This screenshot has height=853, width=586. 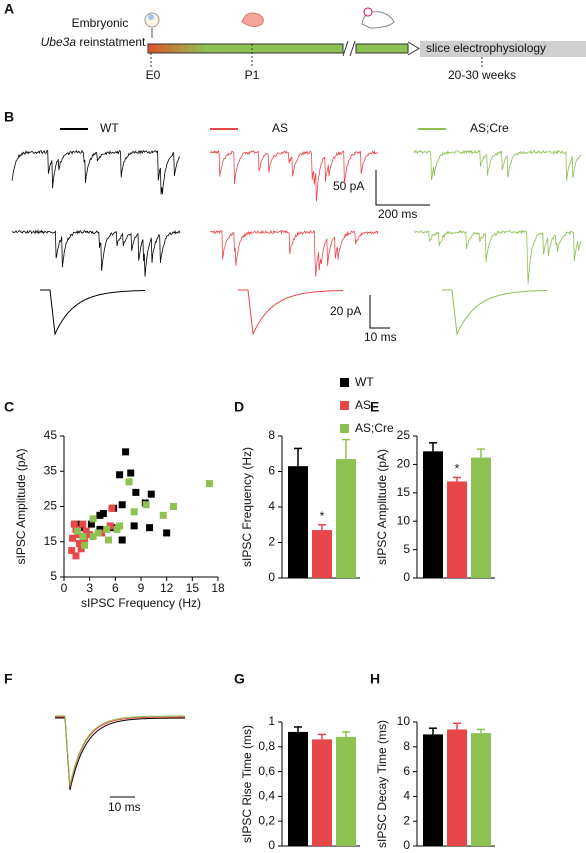 What do you see at coordinates (53, 576) in the screenshot?
I see `y-tick-label: 5` at bounding box center [53, 576].